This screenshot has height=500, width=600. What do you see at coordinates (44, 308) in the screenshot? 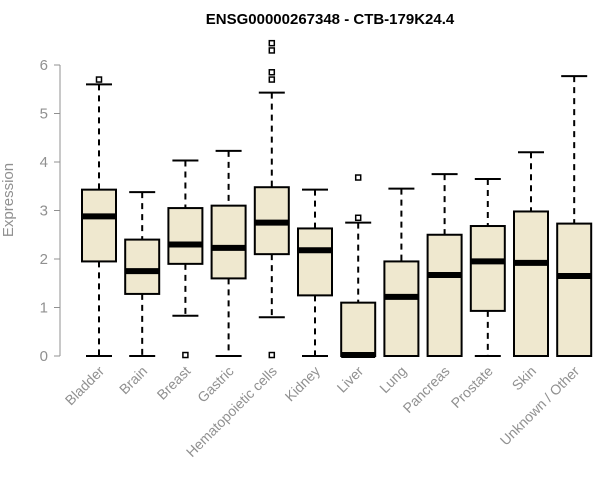
I see `y-tick-label: 1` at bounding box center [44, 308].